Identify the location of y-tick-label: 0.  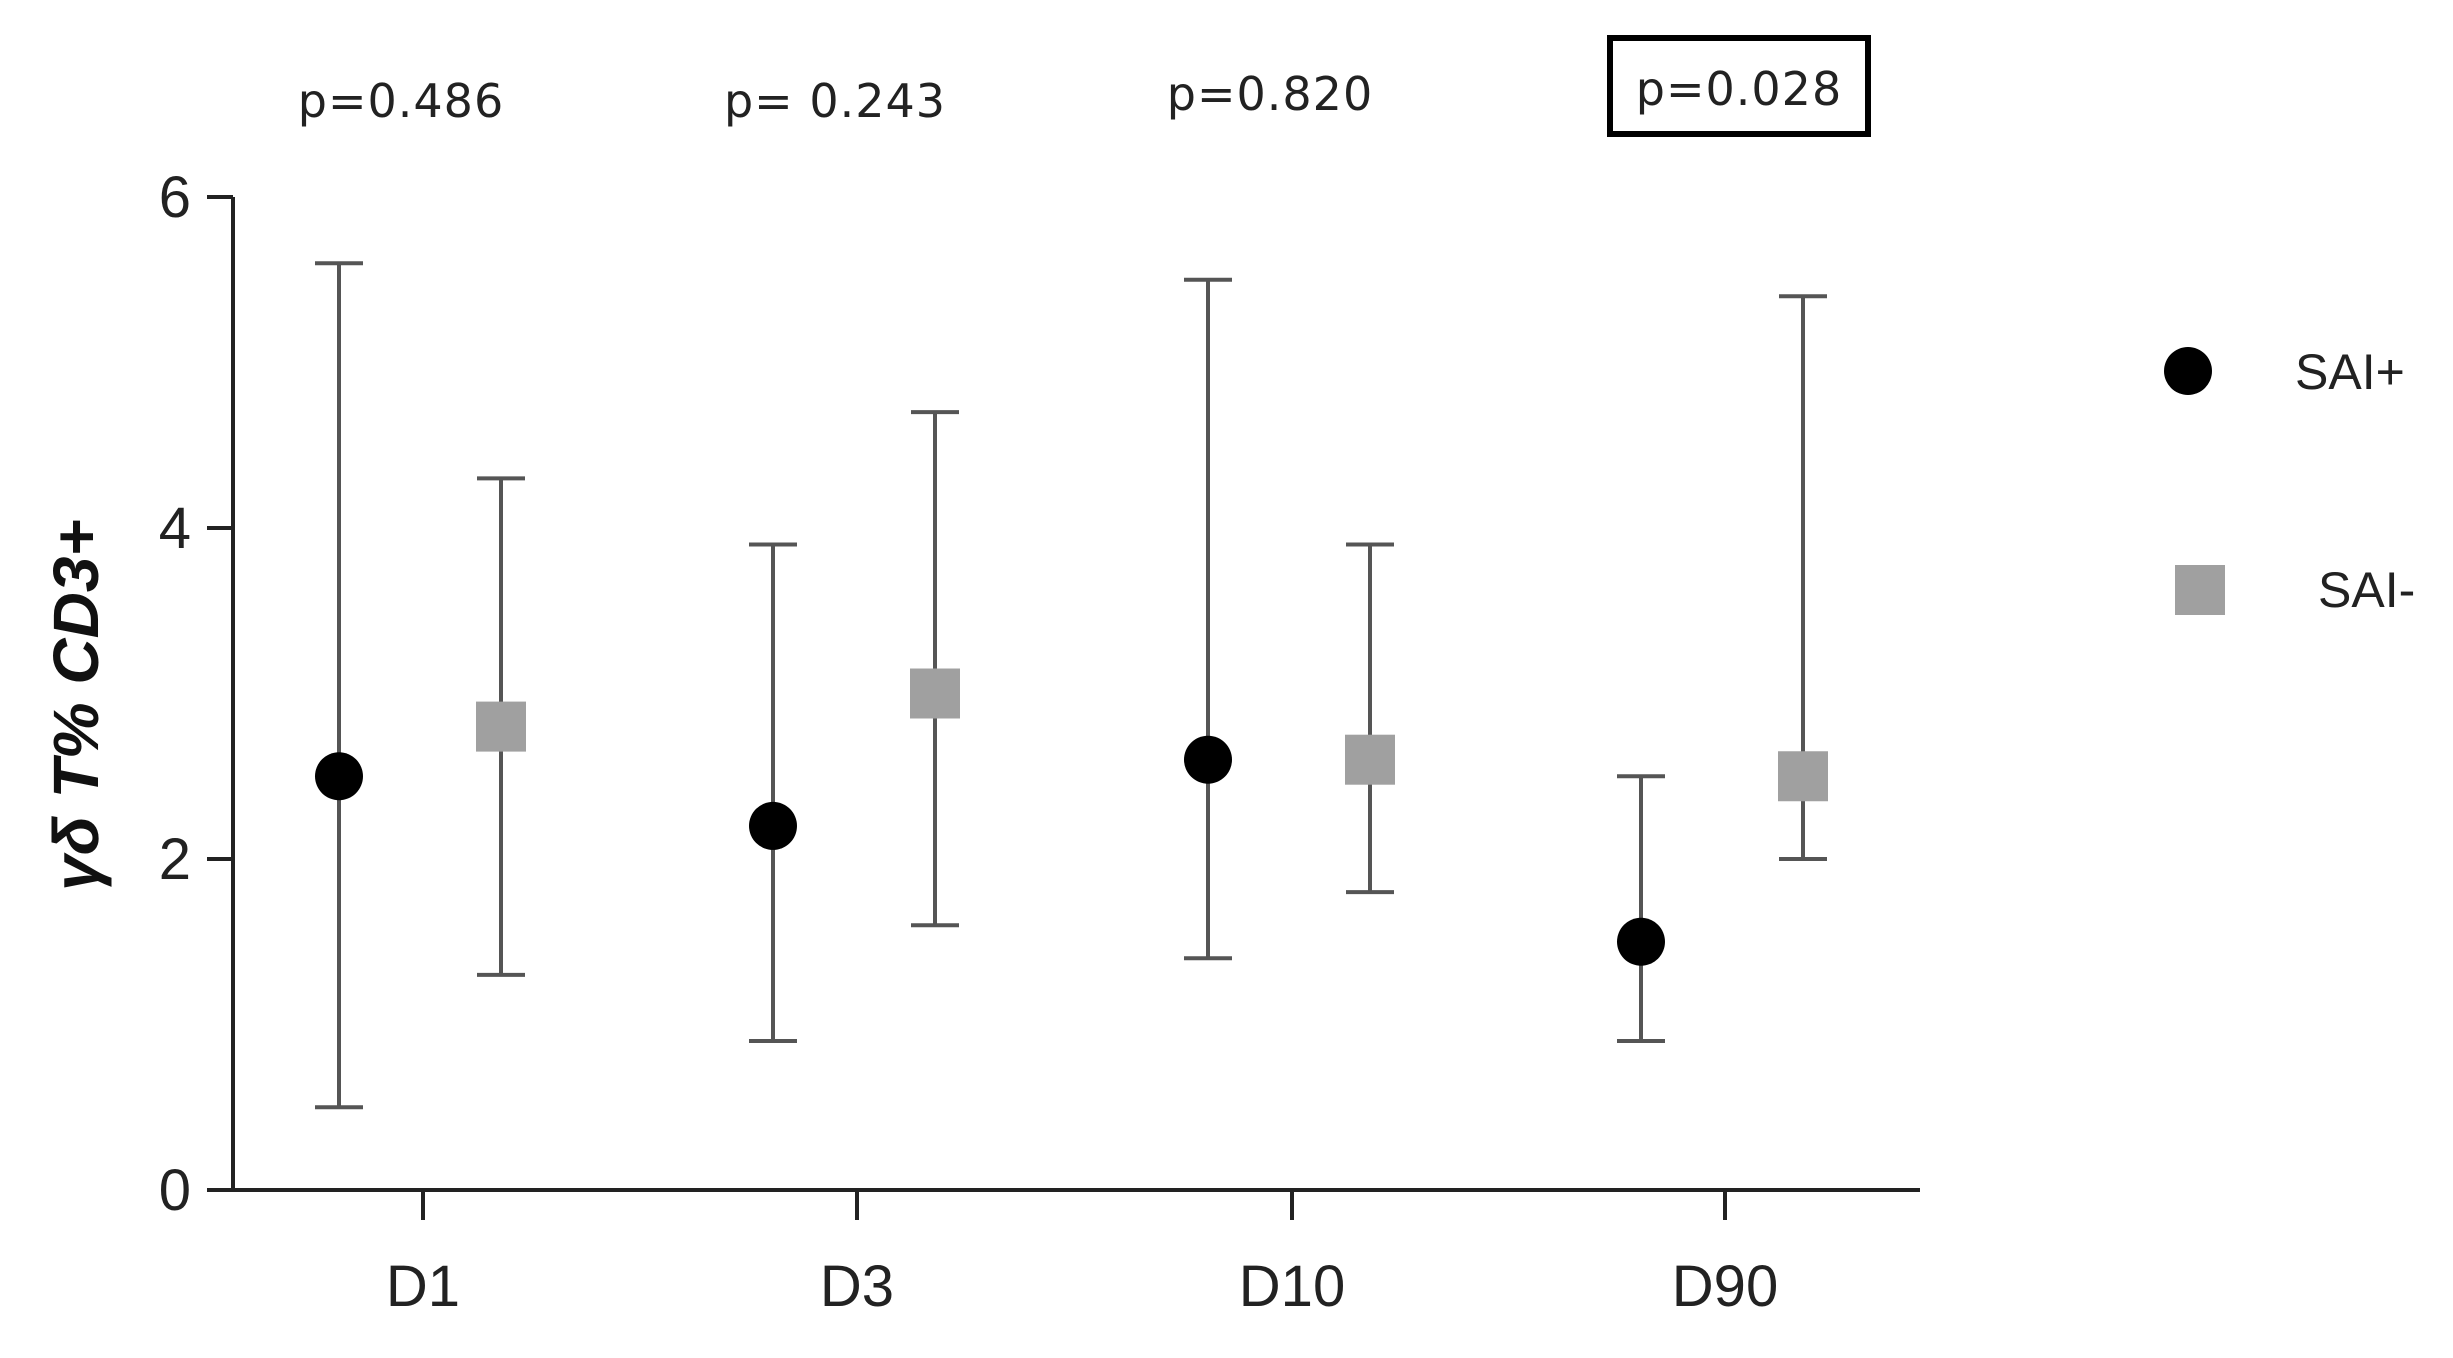
(175, 1190).